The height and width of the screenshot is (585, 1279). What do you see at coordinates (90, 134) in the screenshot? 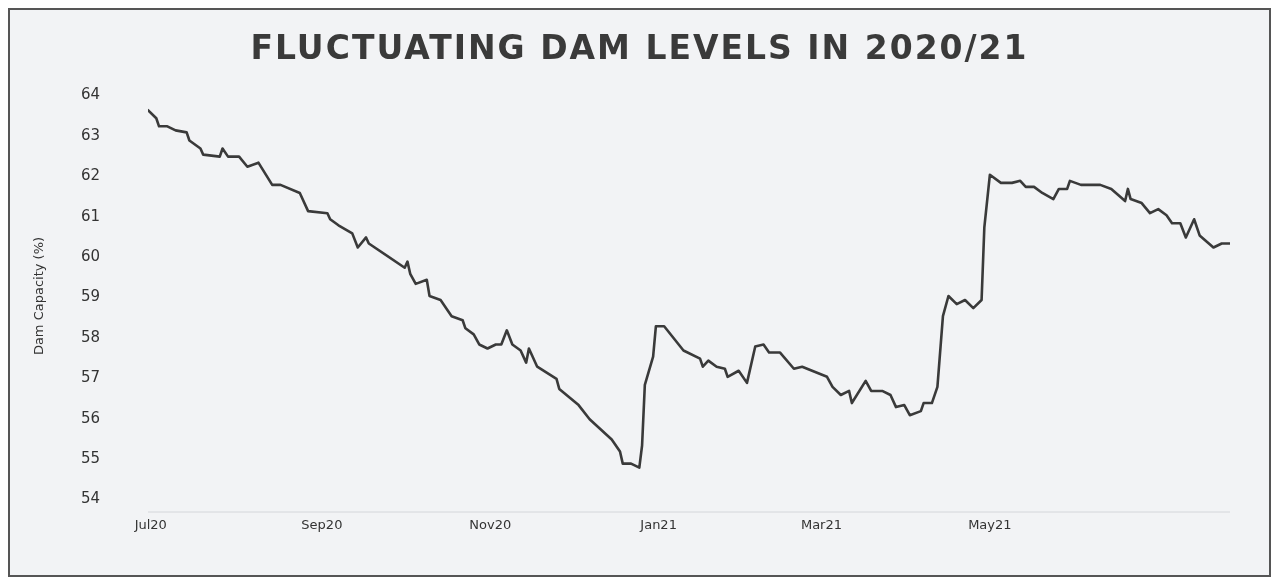
I see `y-tick-label: 63` at bounding box center [90, 134].